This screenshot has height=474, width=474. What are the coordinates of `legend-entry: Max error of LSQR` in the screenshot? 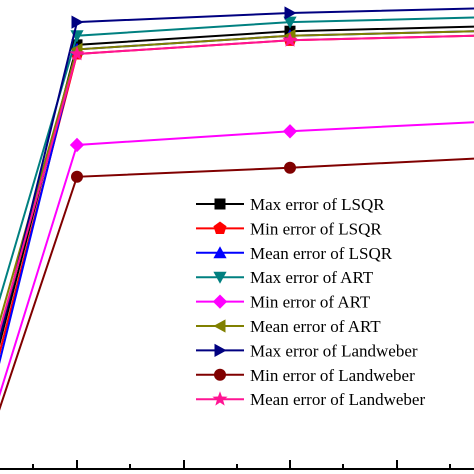 It's located at (290, 204).